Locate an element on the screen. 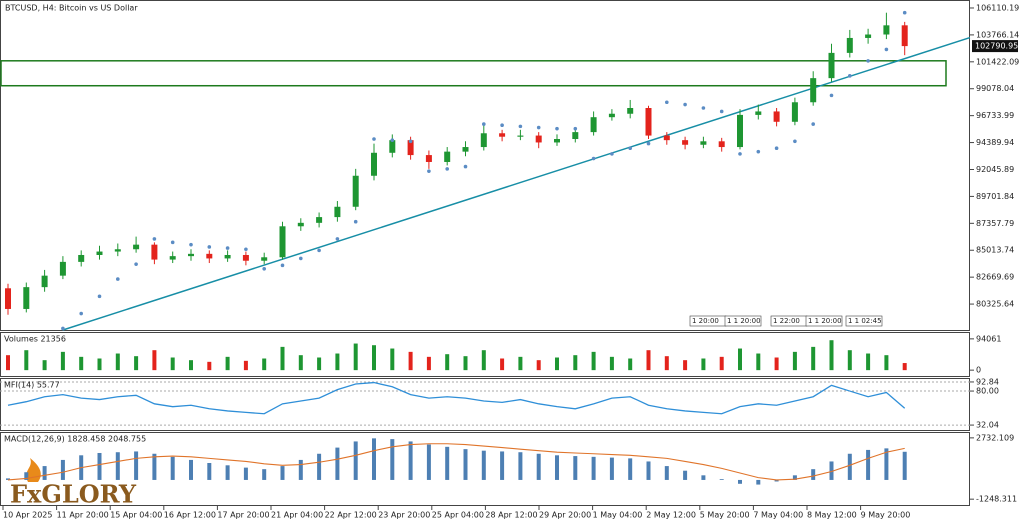 This screenshot has width=1024, height=524. x-tick-label: 25 Apr 04:00 is located at coordinates (458, 515).